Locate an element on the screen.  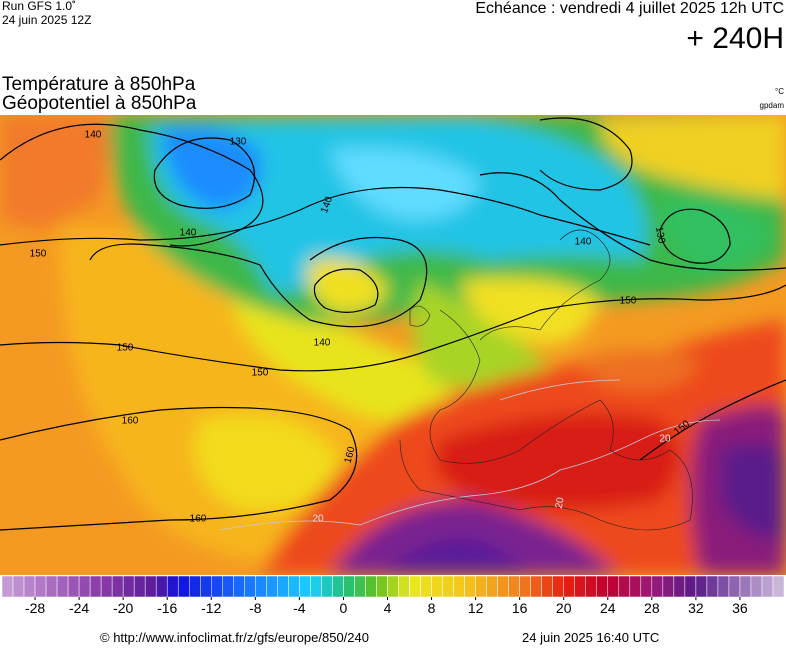
colorbar-tick-label: -24 is located at coordinates (79, 608).